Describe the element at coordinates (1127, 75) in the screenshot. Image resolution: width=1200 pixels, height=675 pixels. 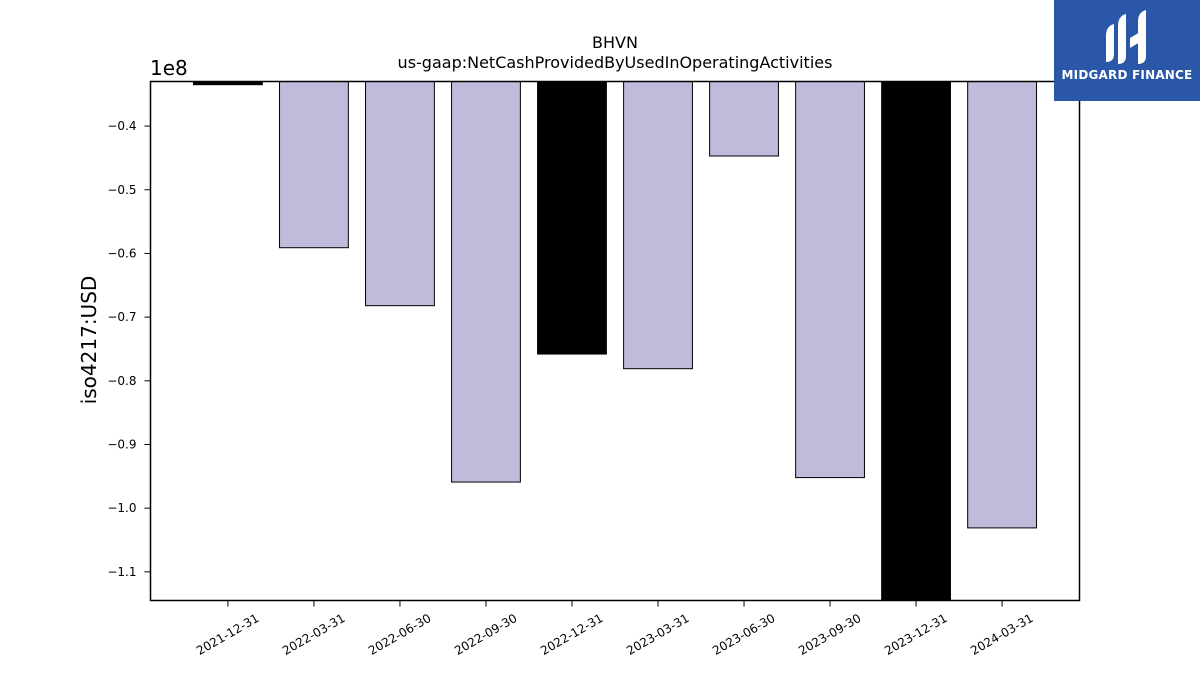
I see `logo-text: MIDGARD FINANCE` at that location.